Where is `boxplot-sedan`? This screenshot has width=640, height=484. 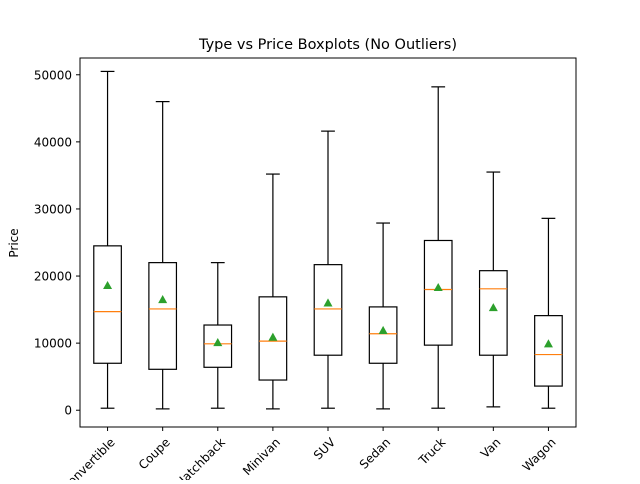
boxplot-sedan is located at coordinates (383, 316).